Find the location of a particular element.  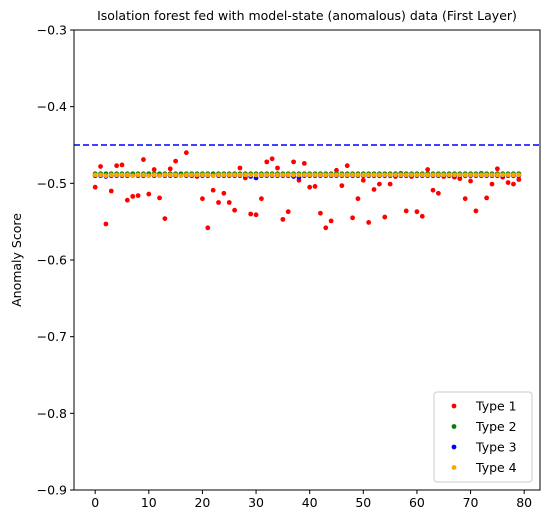

x-tick-label: 50 is located at coordinates (363, 502).